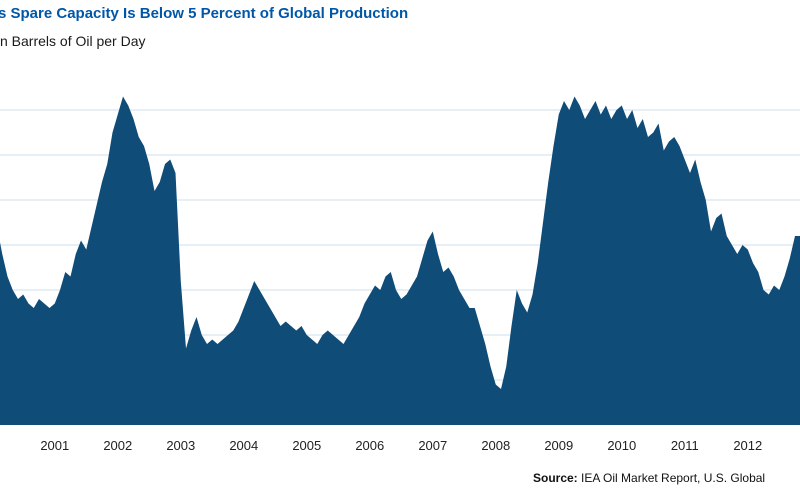 This screenshot has width=800, height=500. I want to click on source-label: Source:, so click(555, 478).